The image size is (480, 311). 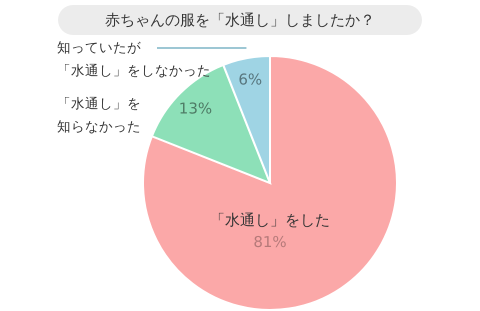 I want to click on data-label: 13%, so click(x=195, y=108).